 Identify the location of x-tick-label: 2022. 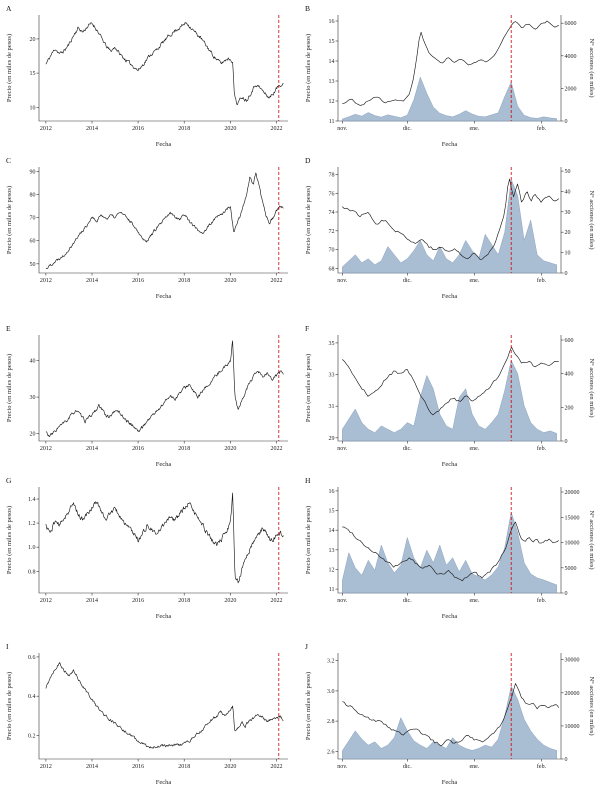
(277, 449).